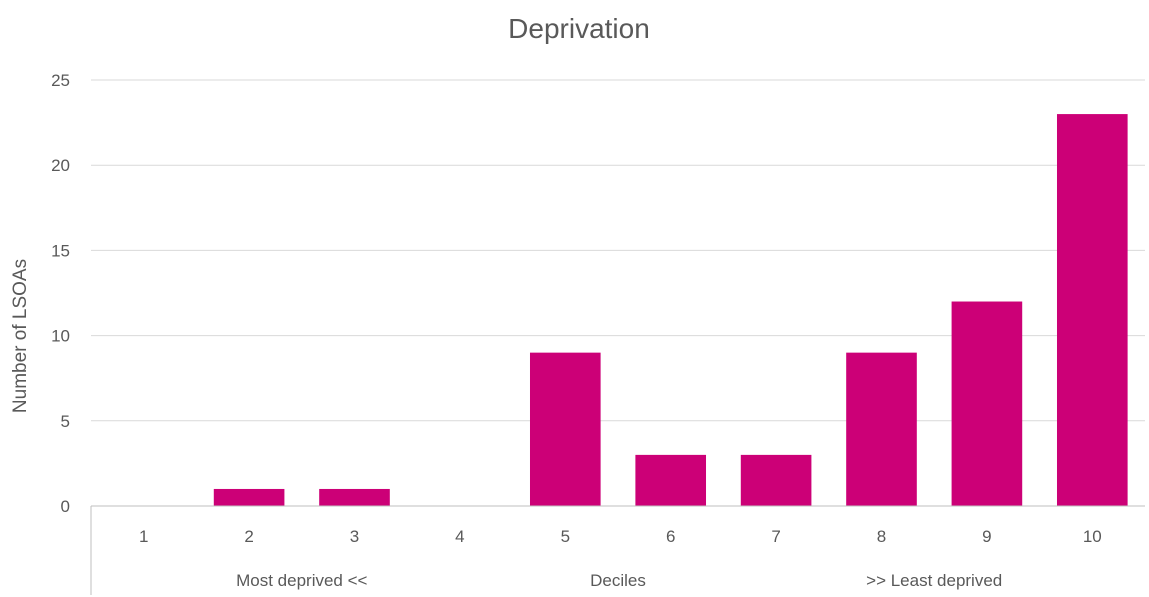 The image size is (1149, 597). Describe the element at coordinates (60, 336) in the screenshot. I see `y-tick-label: 10` at that location.